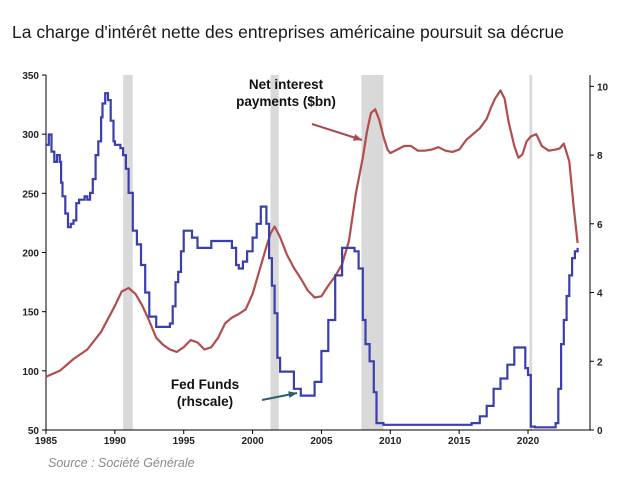 This screenshot has height=480, width=632. What do you see at coordinates (184, 441) in the screenshot?
I see `x-tick-label: 1995` at bounding box center [184, 441].